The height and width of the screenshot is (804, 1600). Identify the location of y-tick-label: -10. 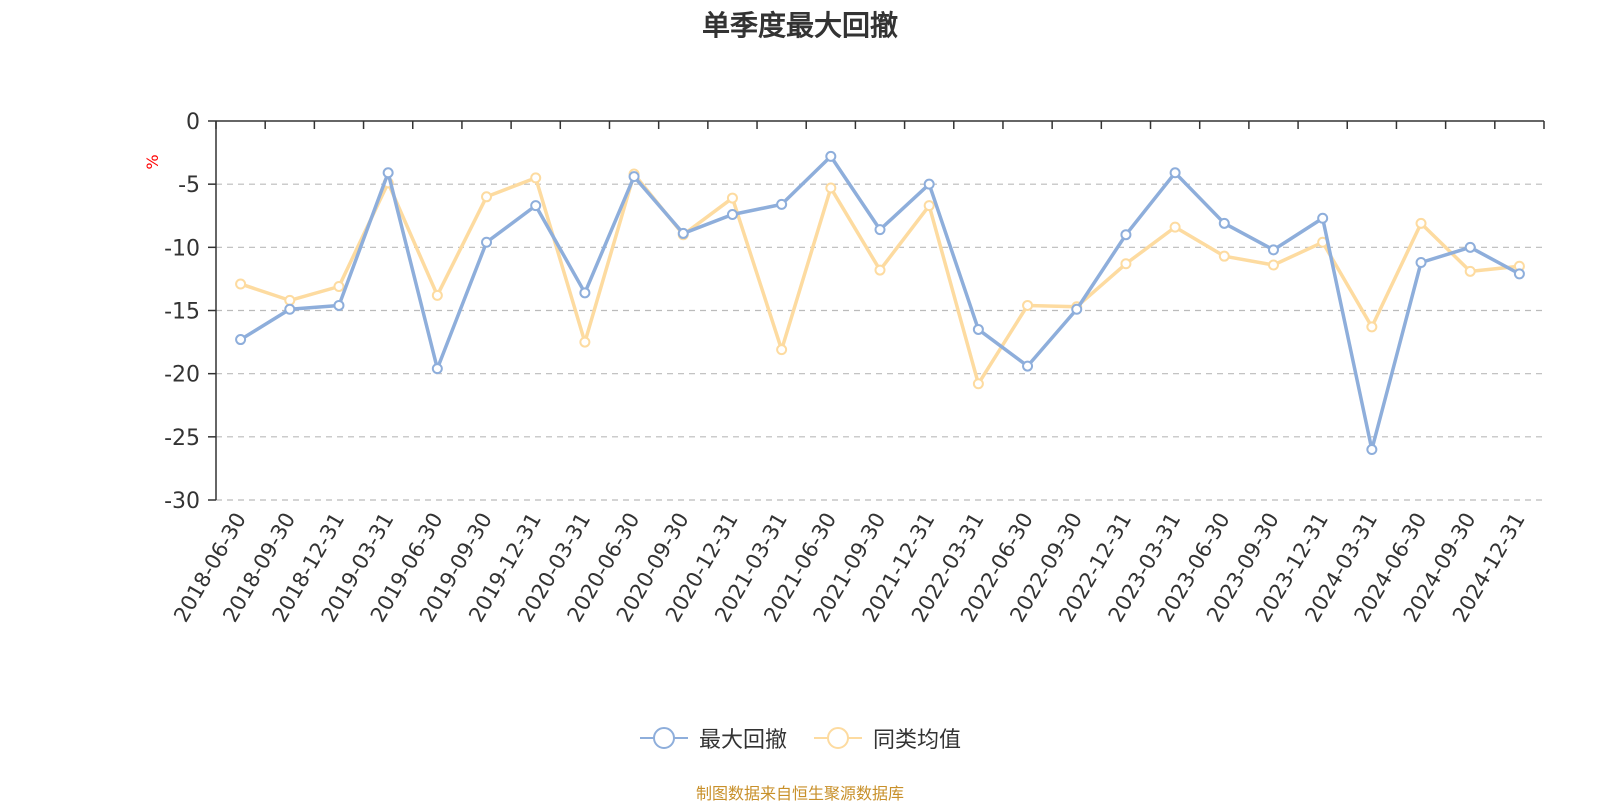
(182, 248).